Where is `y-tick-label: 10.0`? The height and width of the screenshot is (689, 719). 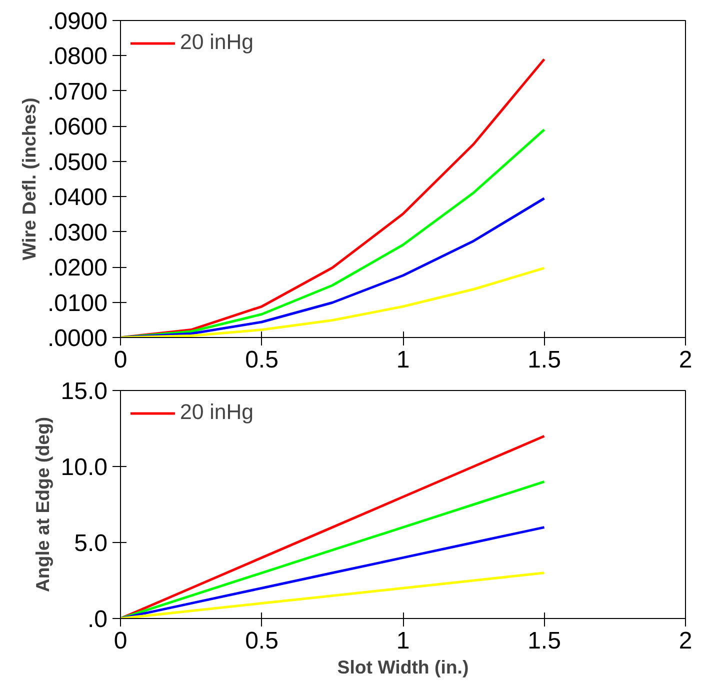
y-tick-label: 10.0 is located at coordinates (84, 467).